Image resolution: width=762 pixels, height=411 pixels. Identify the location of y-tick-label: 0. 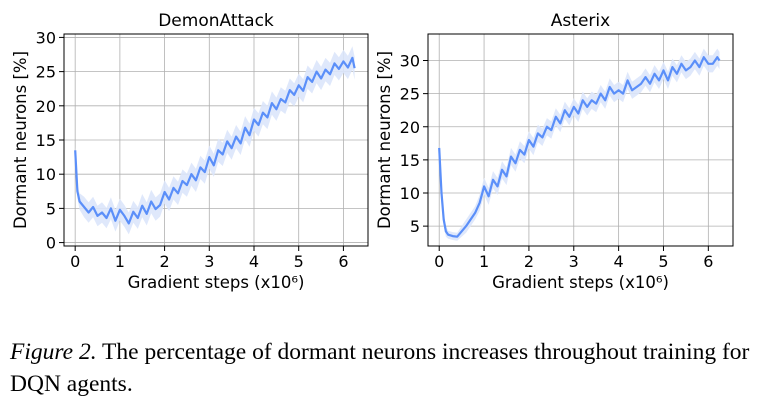
(51, 243).